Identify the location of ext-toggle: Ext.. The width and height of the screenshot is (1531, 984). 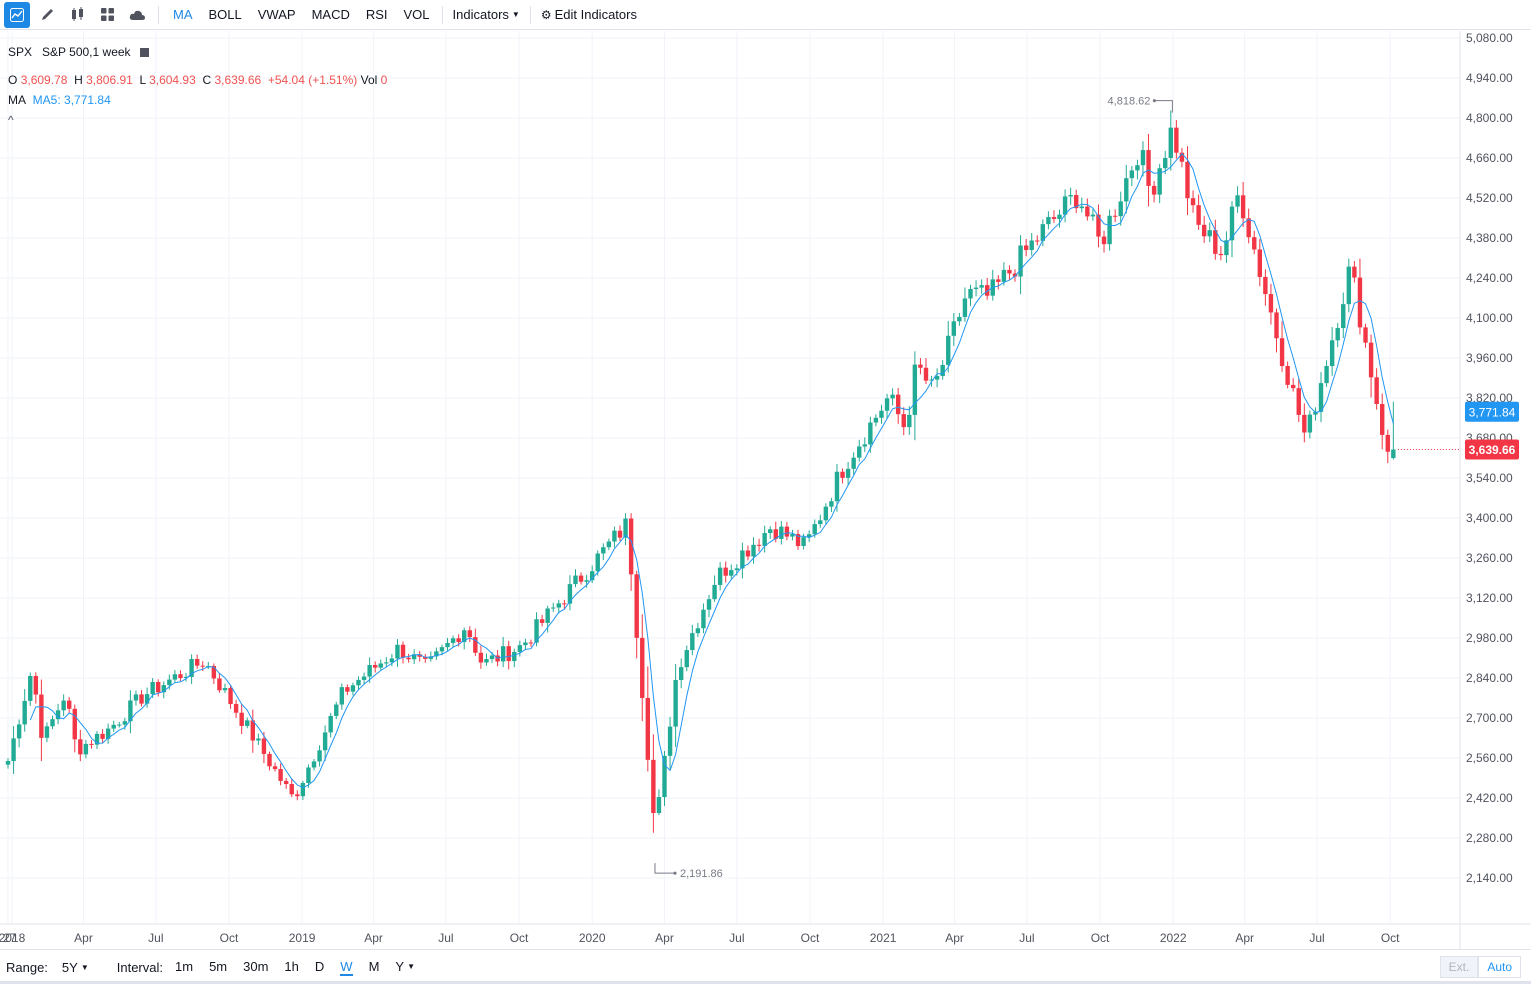
(1459, 967).